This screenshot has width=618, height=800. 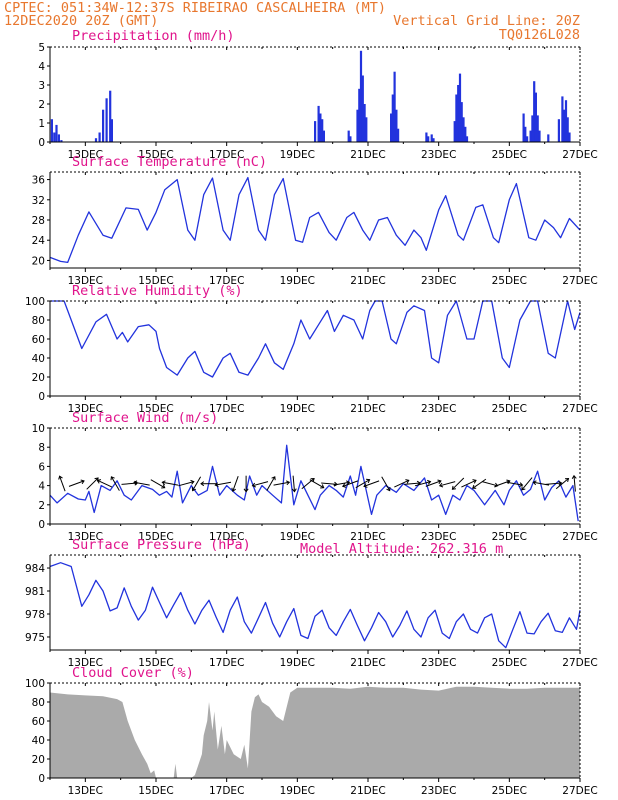 What do you see at coordinates (35, 615) in the screenshot?
I see `y-tick-label: 978` at bounding box center [35, 615].